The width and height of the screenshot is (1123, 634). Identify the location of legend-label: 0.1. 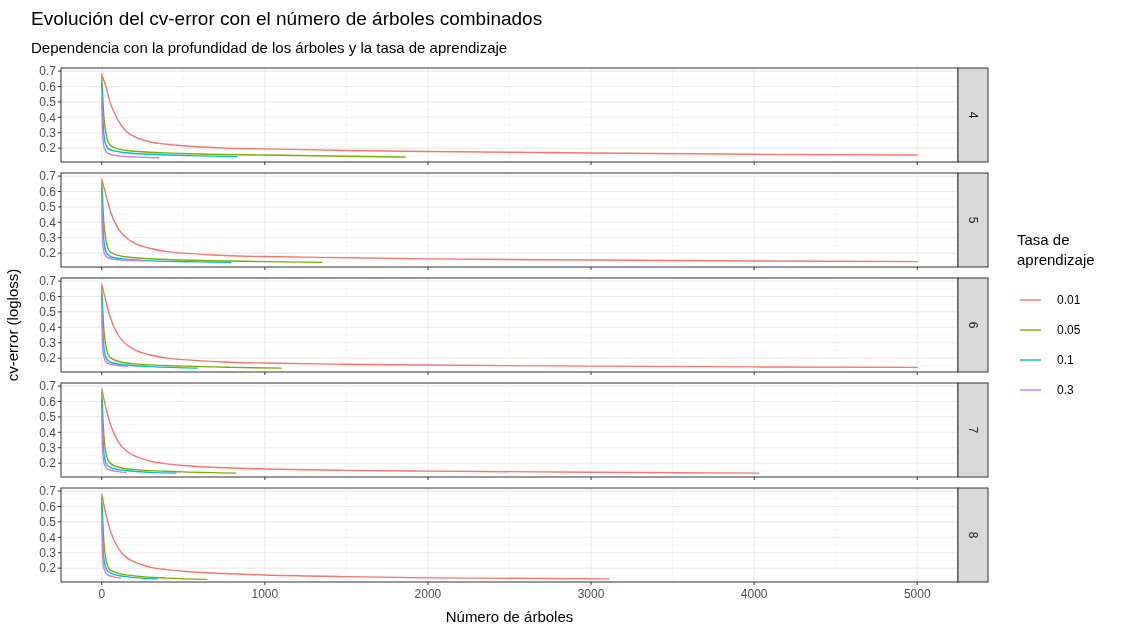
(1066, 360).